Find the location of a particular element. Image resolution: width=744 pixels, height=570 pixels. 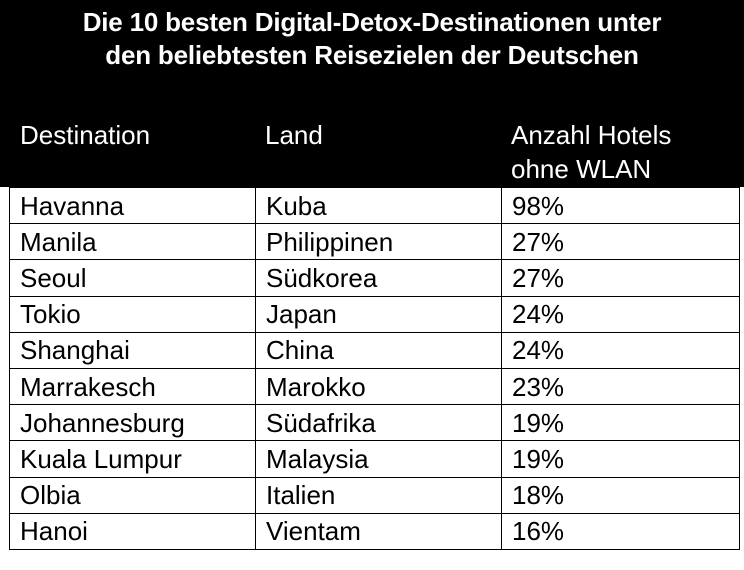

column-header-hotels-line-2: ohne WLAN is located at coordinates (581, 169).